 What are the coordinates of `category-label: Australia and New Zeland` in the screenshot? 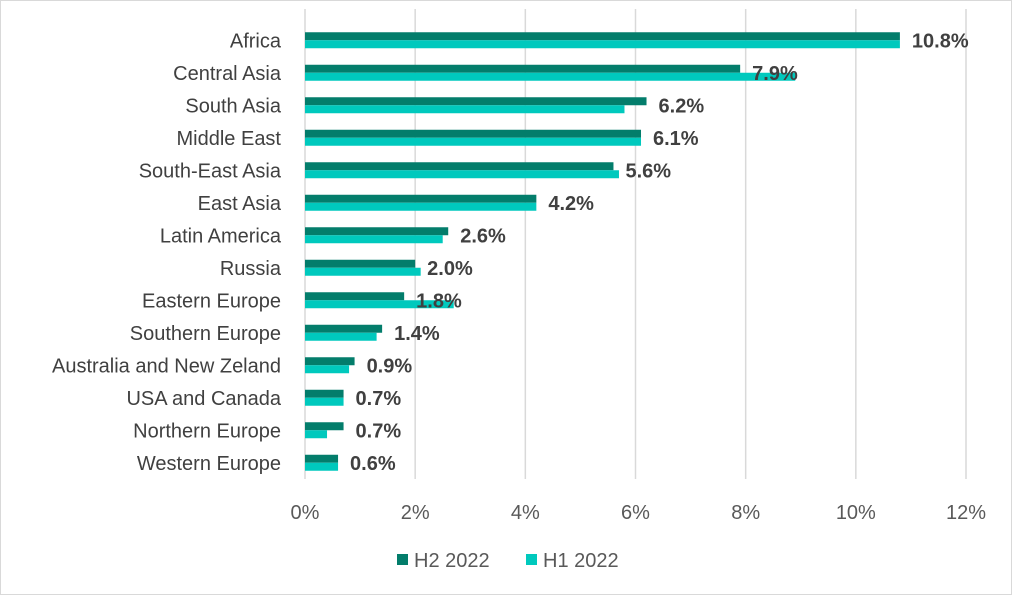 It's located at (166, 366).